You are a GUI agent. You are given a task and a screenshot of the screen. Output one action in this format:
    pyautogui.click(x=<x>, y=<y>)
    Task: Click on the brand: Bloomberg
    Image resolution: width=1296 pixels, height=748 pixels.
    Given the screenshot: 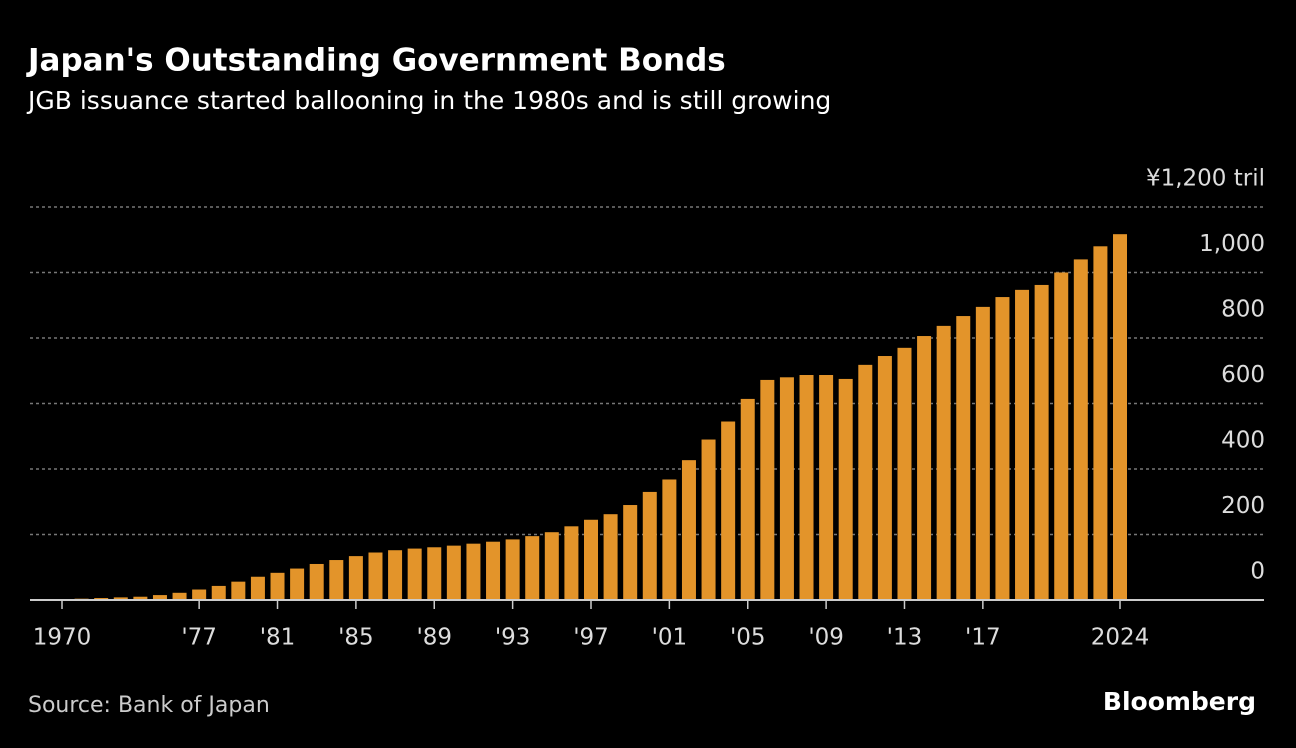 What is the action you would take?
    pyautogui.click(x=1179, y=701)
    